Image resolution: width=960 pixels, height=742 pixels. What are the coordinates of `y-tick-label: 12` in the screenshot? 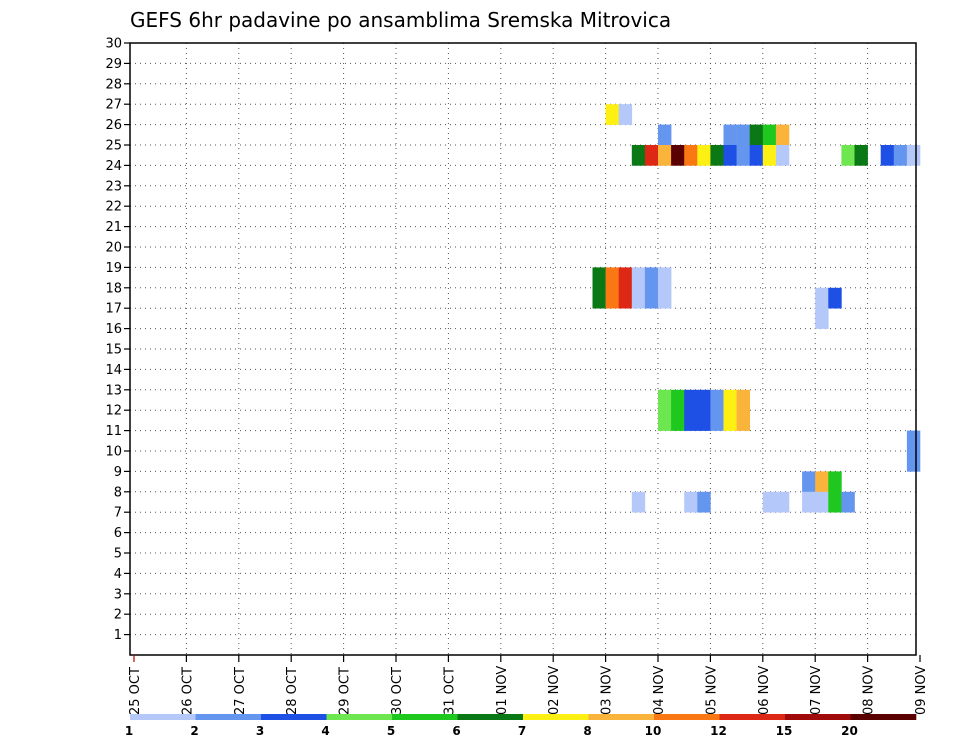 It's located at (113, 411).